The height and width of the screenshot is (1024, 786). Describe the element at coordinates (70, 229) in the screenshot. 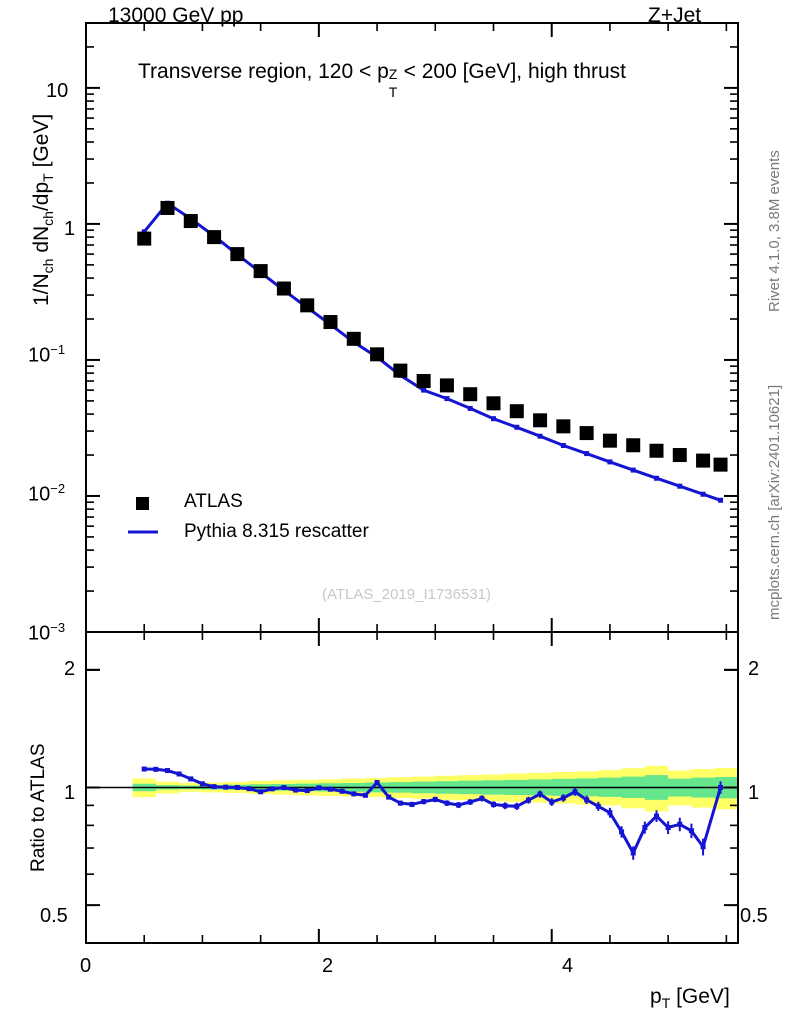

I see `y-tick-label-1: 1` at that location.